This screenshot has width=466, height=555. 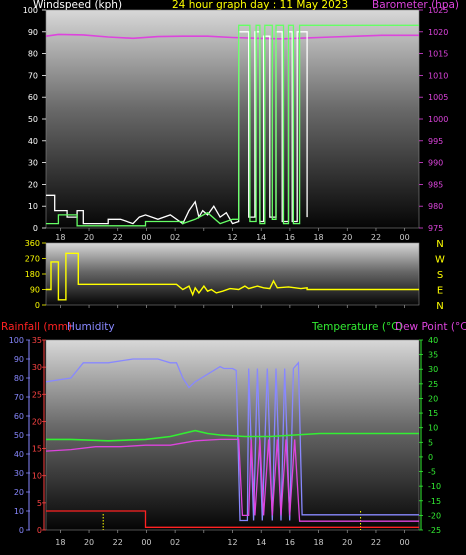 I want to click on humidity-axis-tick-label: 70, so click(x=19, y=397).